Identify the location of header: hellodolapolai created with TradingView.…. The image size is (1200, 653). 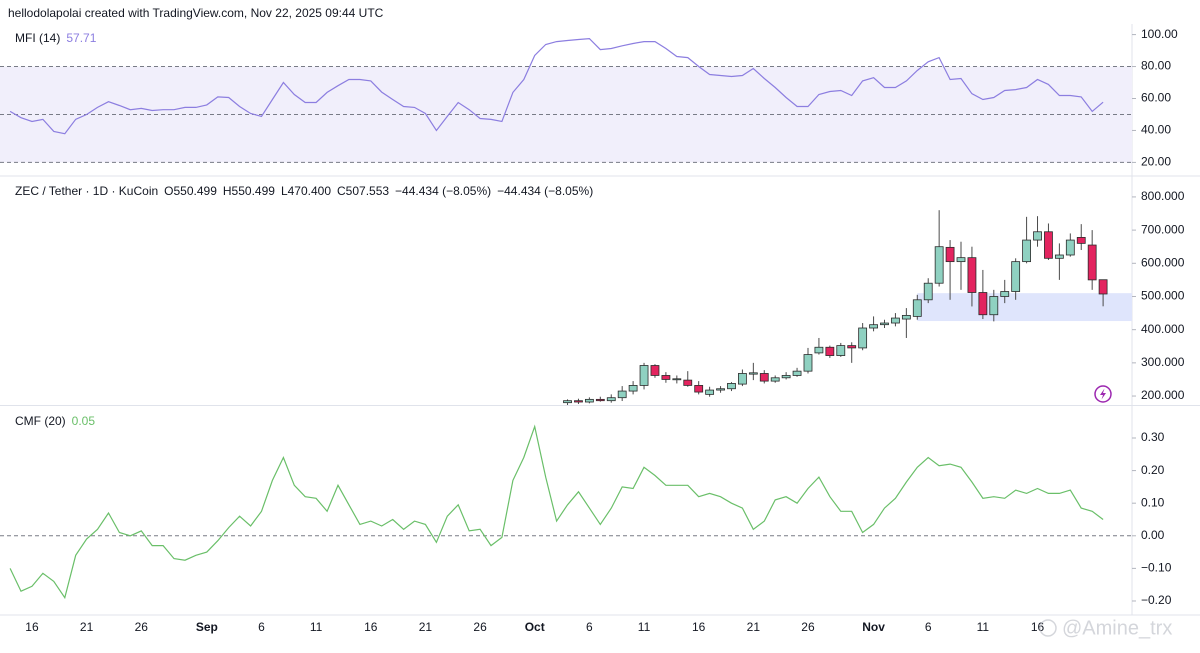
(196, 13).